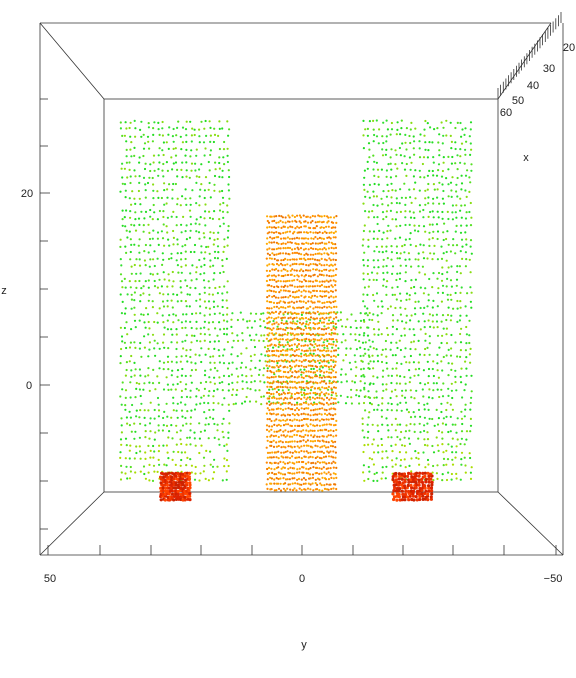  Describe the element at coordinates (526, 158) in the screenshot. I see `y-axis-label: x` at that location.